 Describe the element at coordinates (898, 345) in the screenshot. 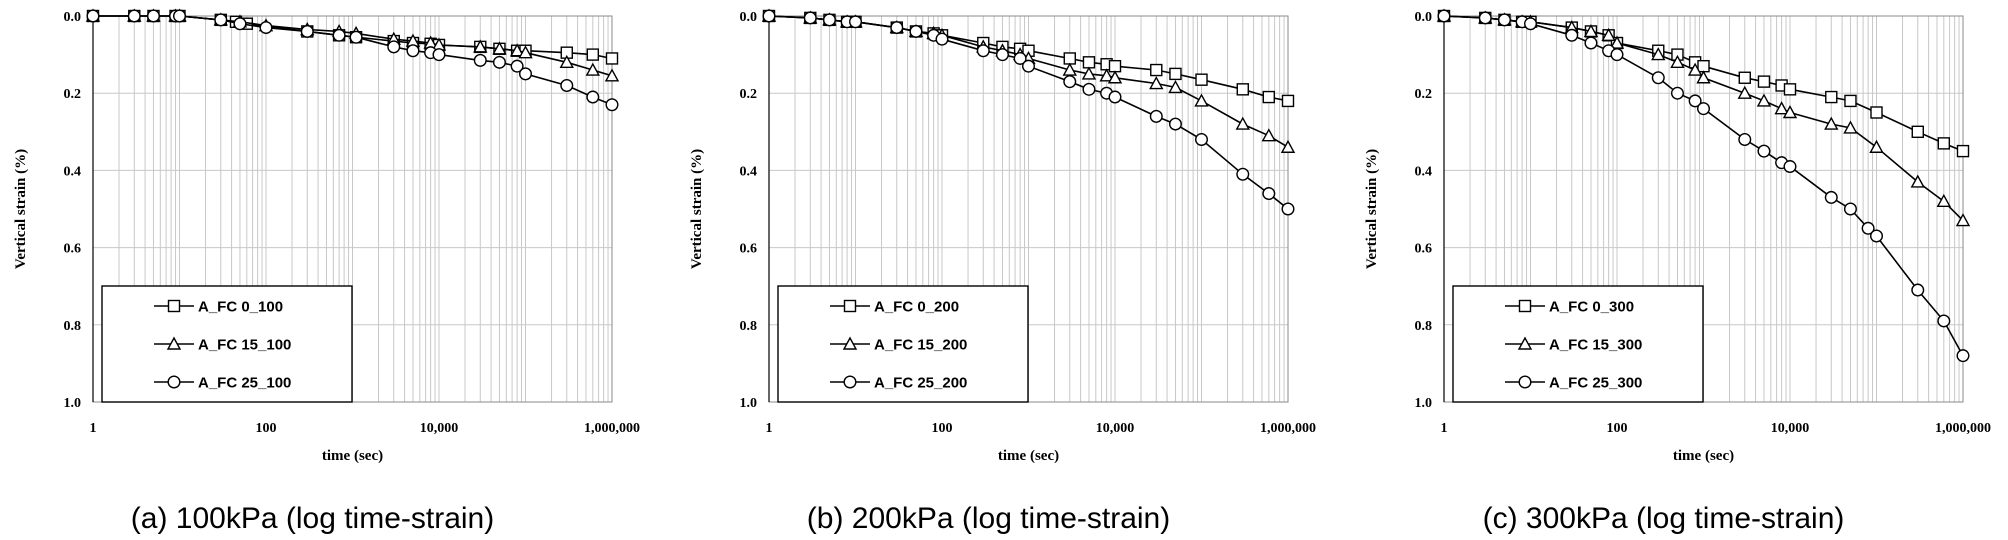

I see `legend-item: A_FC 15_200` at that location.